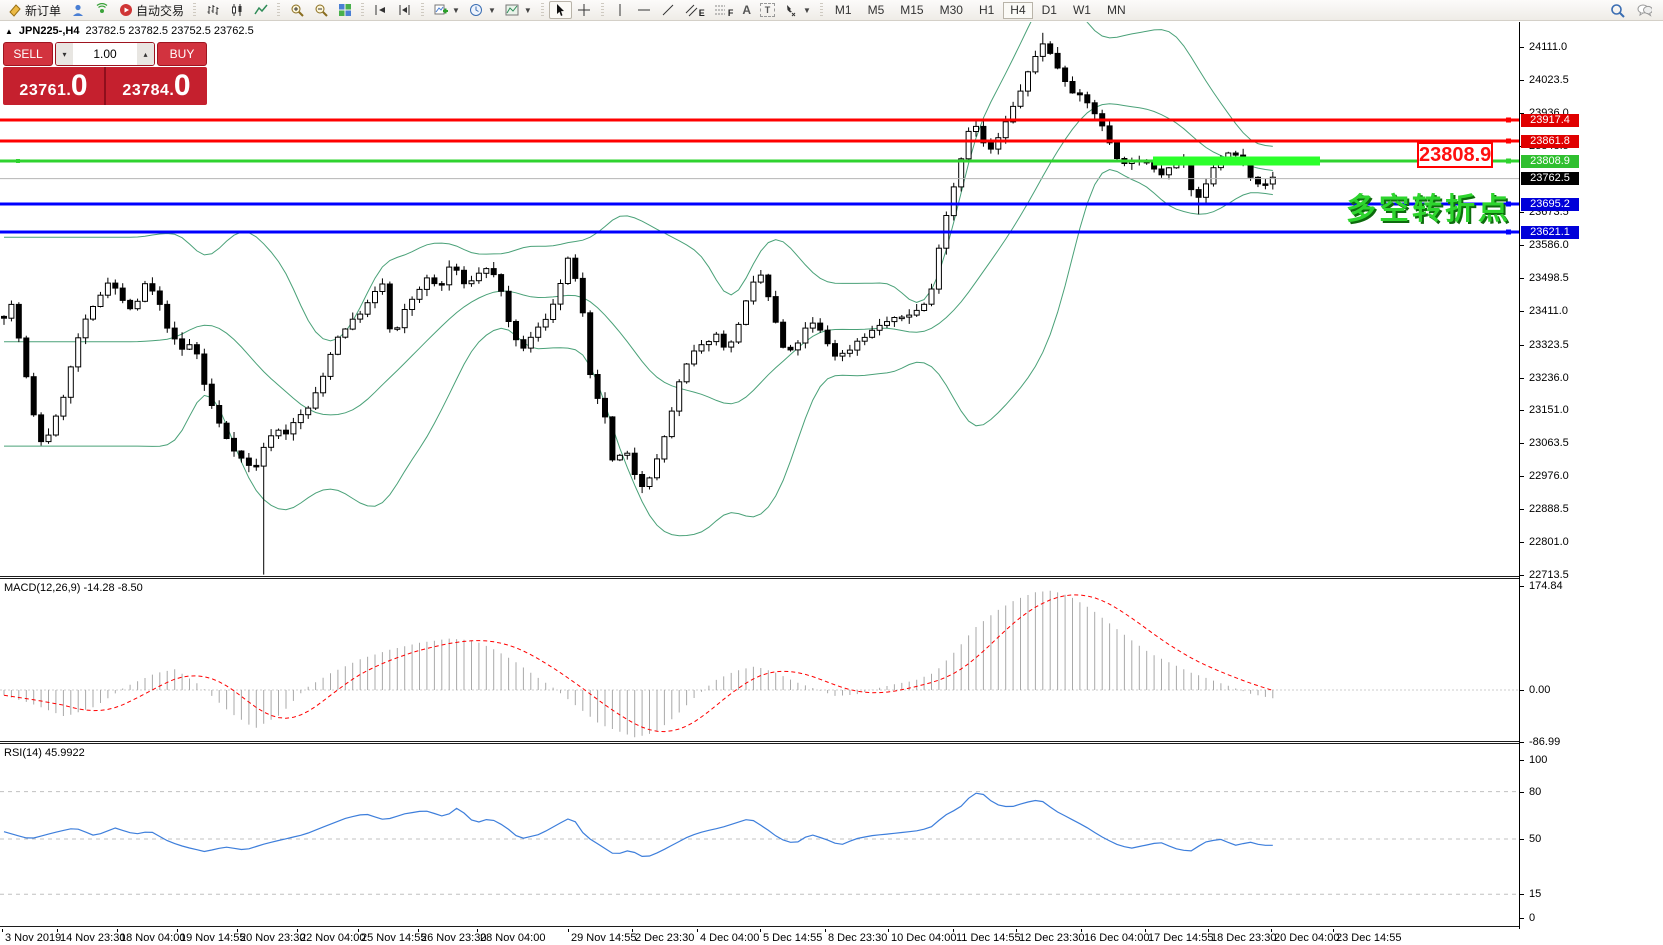 The image size is (1663, 945). I want to click on turning-point-text: 多空转折点, so click(1428, 209).